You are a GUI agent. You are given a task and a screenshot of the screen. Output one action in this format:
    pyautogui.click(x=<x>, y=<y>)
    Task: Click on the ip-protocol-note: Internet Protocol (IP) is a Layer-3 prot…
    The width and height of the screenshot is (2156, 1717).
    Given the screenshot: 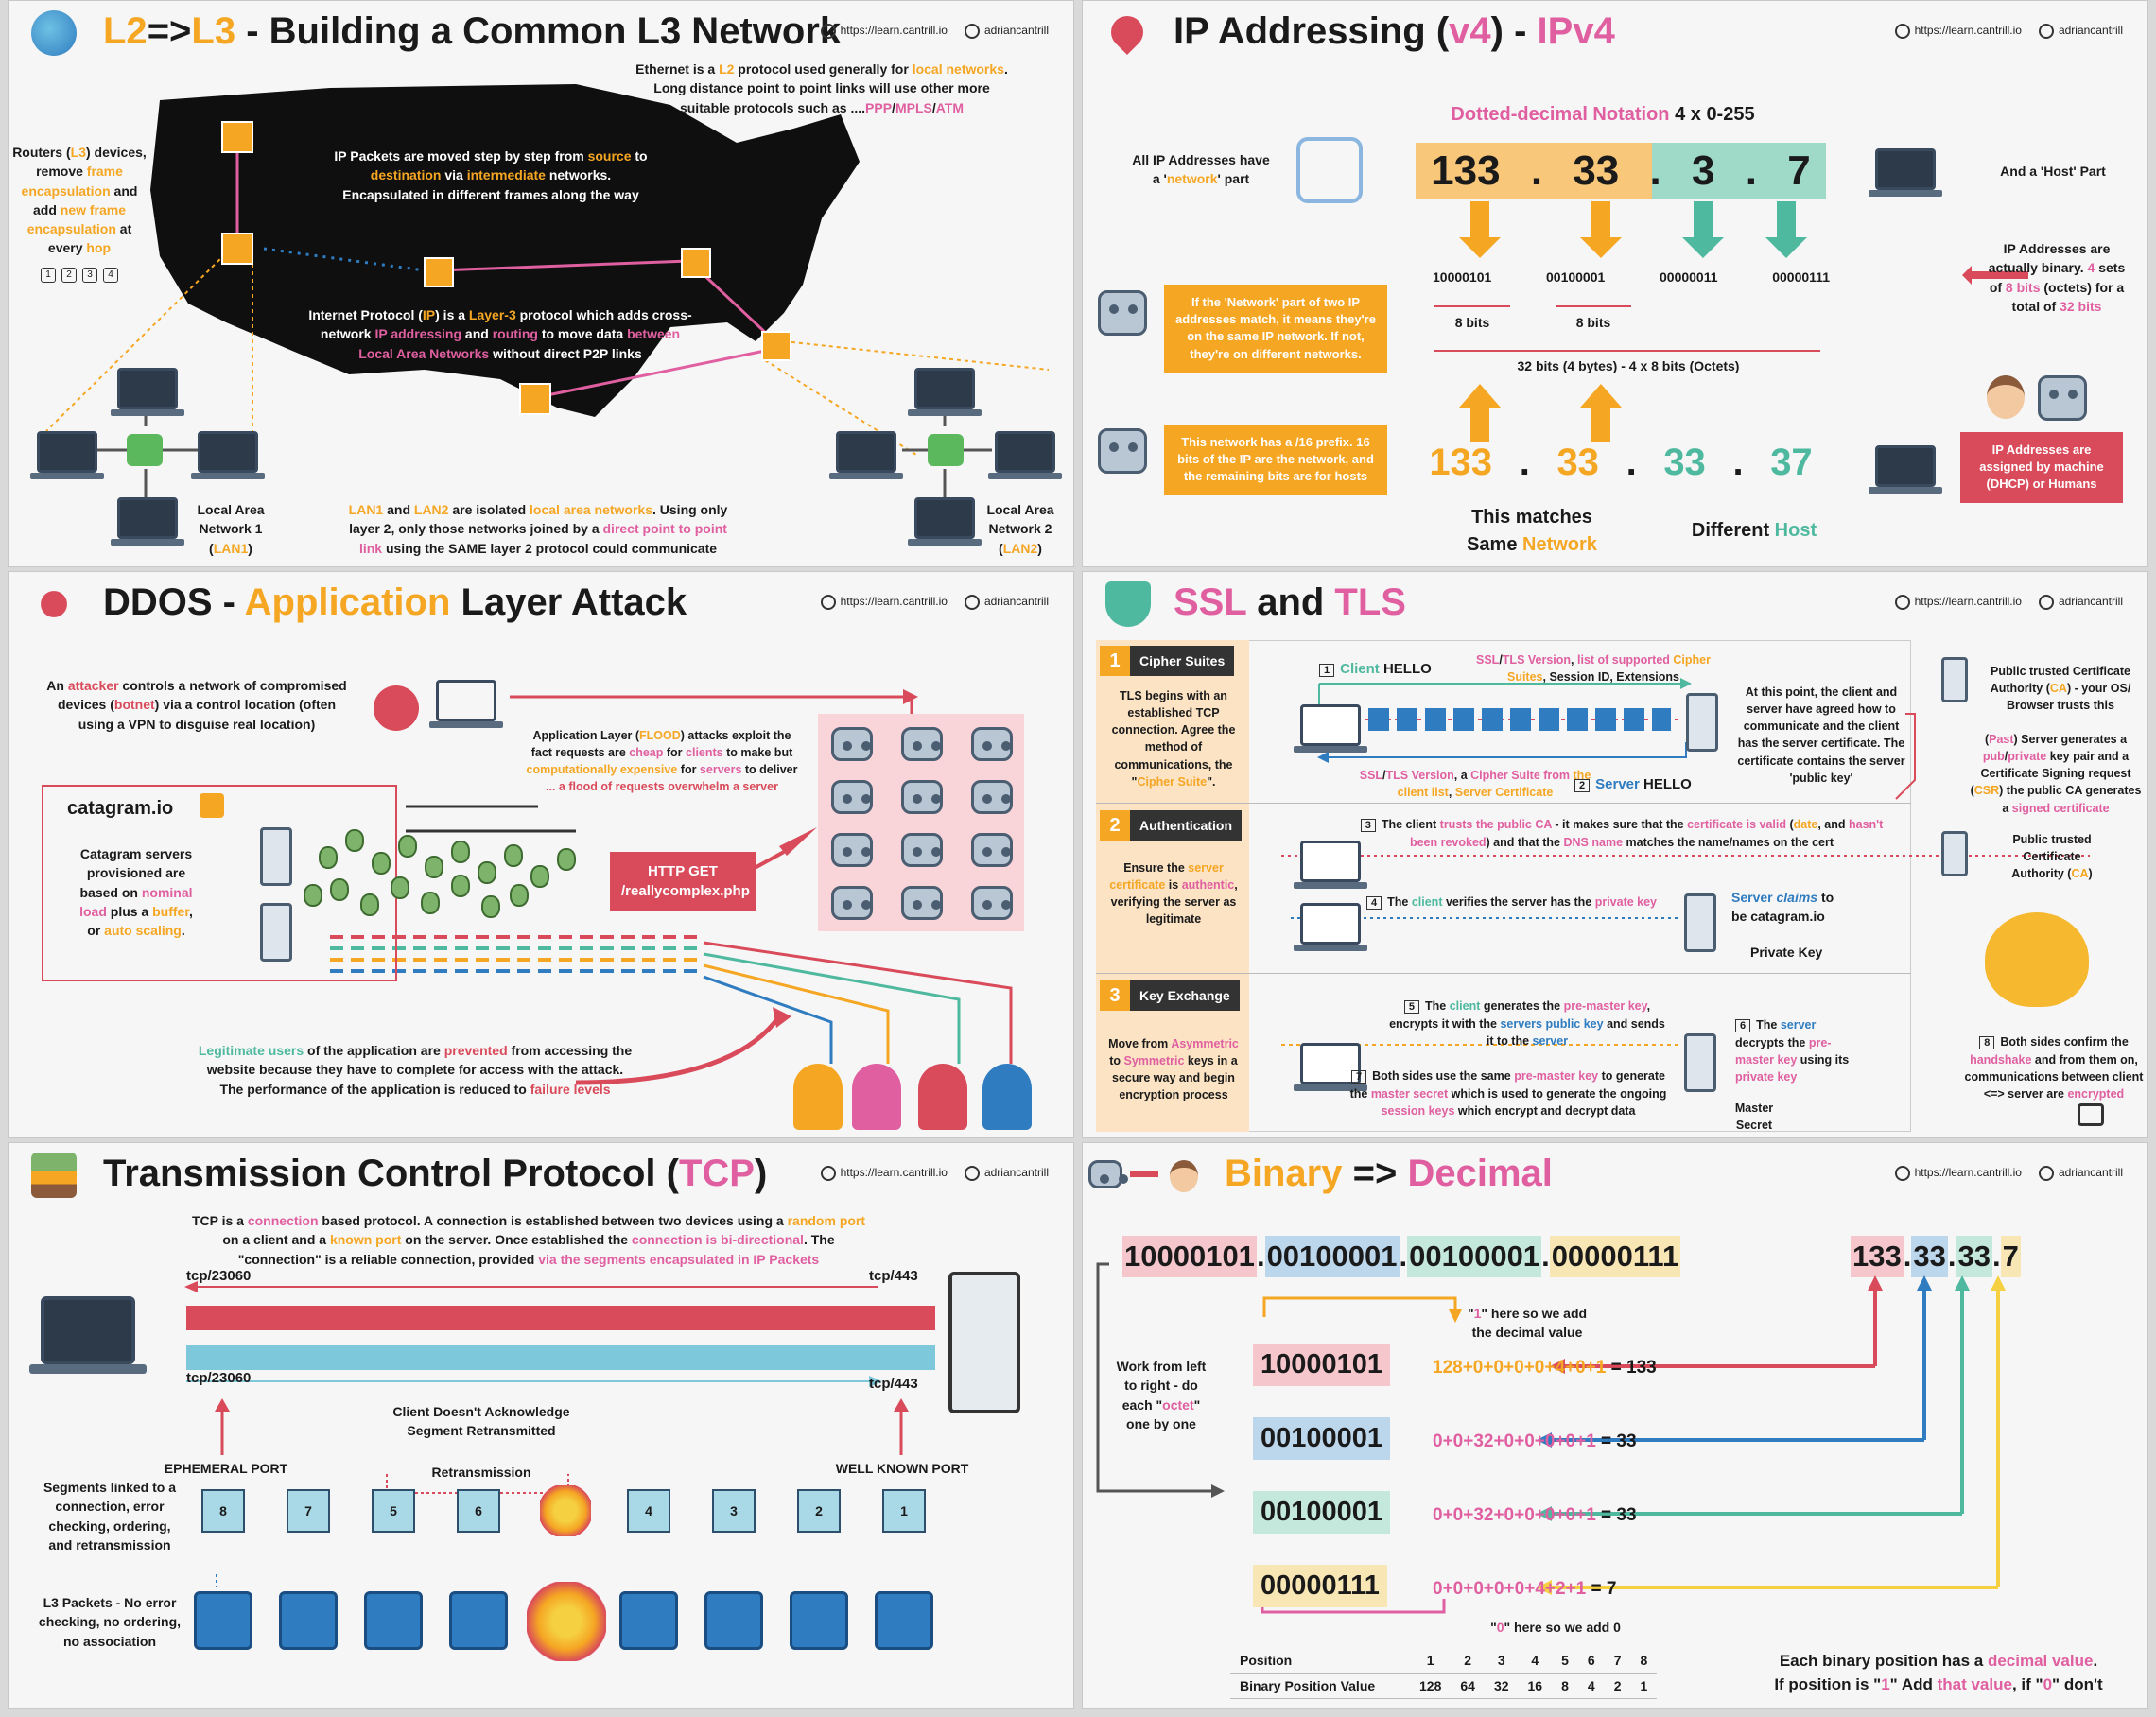 What is the action you would take?
    pyautogui.click(x=500, y=334)
    